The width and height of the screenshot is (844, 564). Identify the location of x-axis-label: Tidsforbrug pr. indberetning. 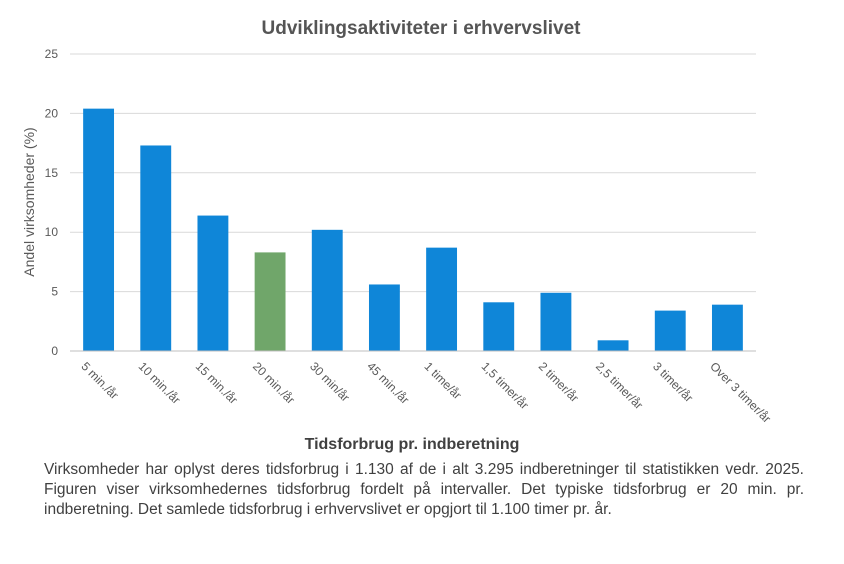
(412, 444).